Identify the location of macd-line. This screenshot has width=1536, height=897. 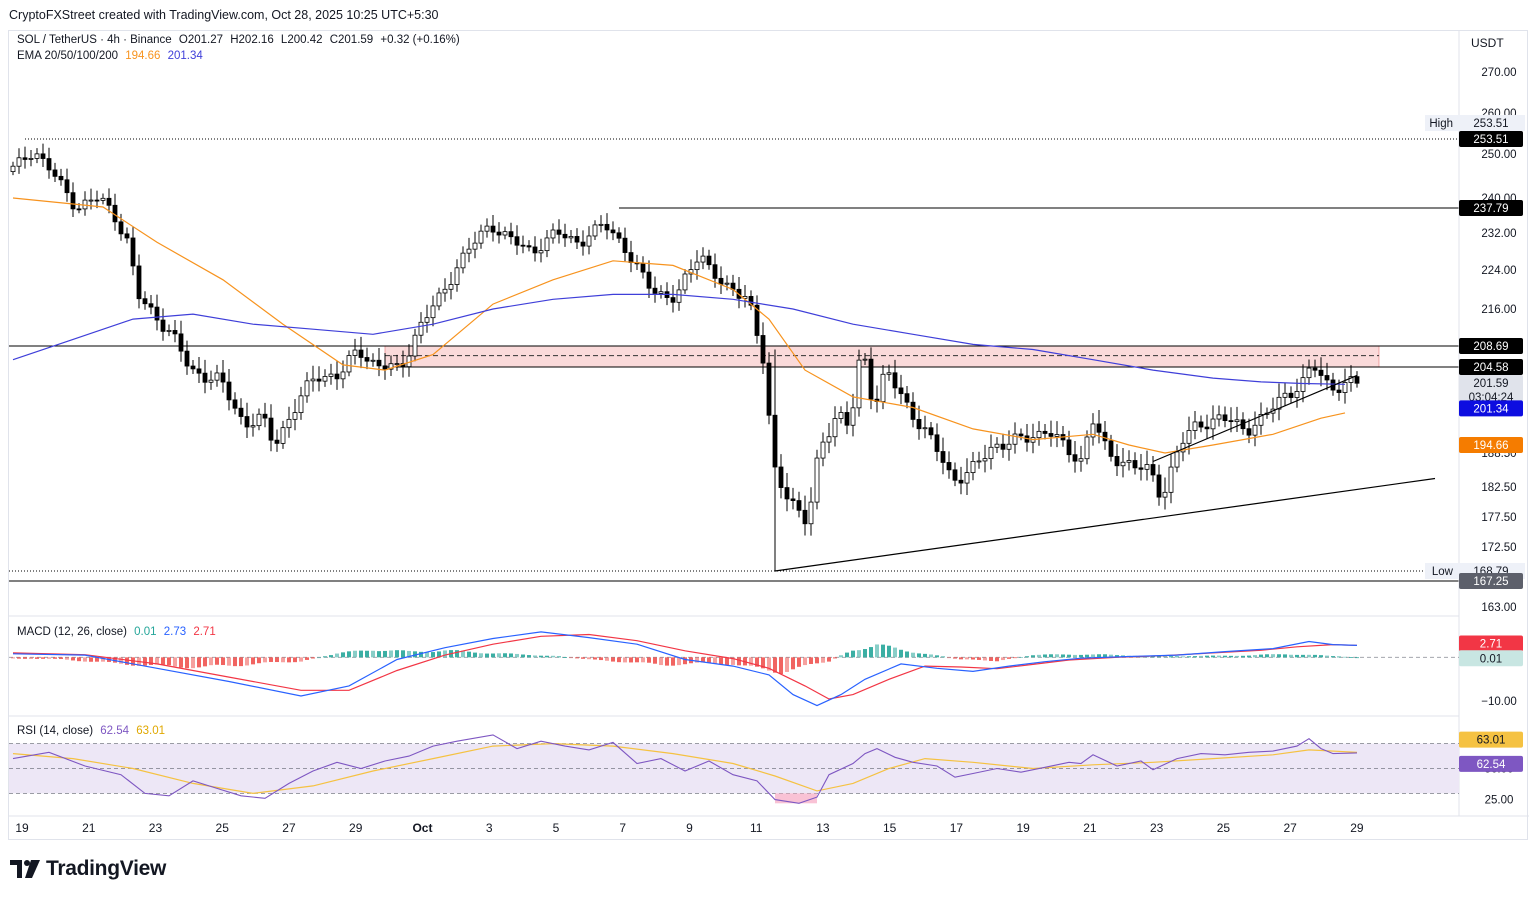
(685, 669).